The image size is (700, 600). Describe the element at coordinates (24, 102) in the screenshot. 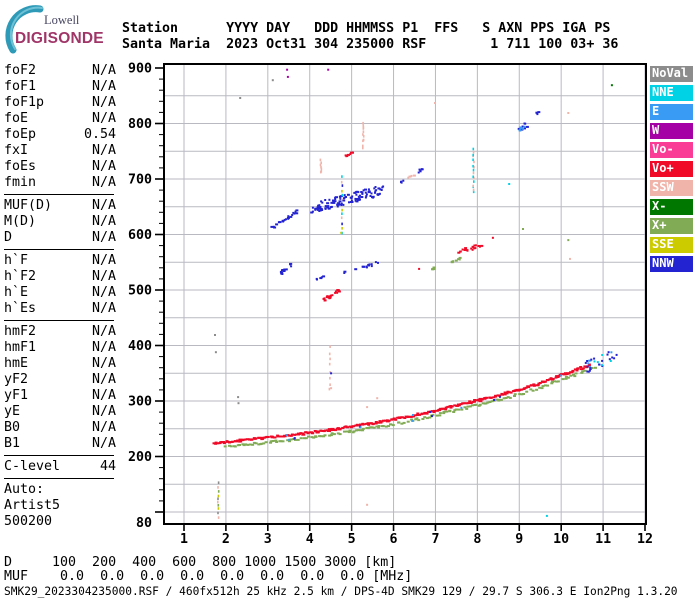

I see `param-label: foF1p` at that location.